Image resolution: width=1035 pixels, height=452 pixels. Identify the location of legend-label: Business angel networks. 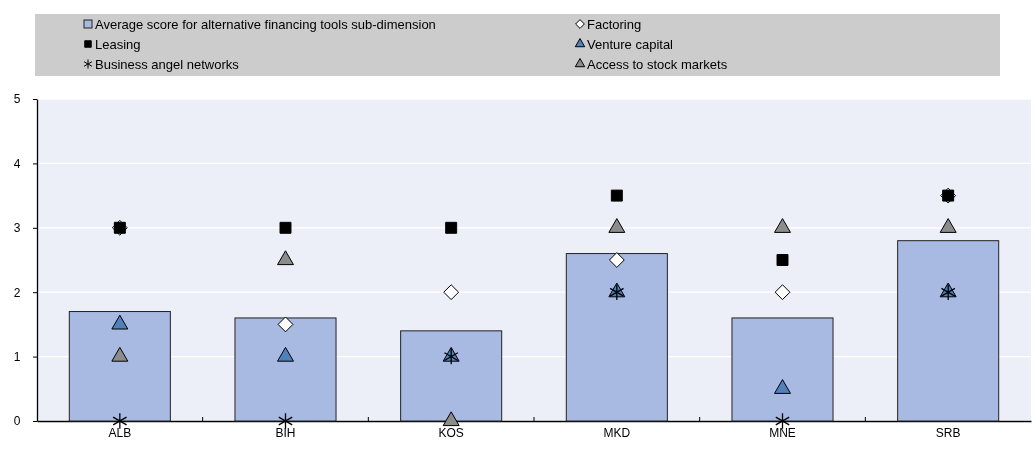
(167, 64).